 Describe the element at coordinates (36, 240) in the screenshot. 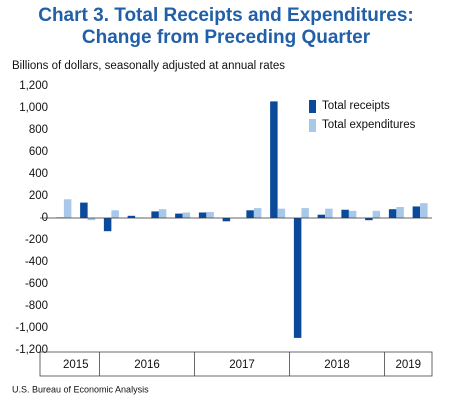

I see `y-tick-label: -200` at that location.